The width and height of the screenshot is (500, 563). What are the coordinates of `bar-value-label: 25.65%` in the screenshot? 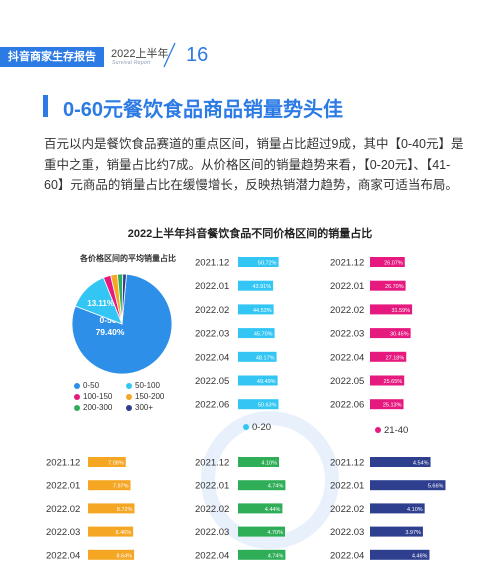 It's located at (393, 382).